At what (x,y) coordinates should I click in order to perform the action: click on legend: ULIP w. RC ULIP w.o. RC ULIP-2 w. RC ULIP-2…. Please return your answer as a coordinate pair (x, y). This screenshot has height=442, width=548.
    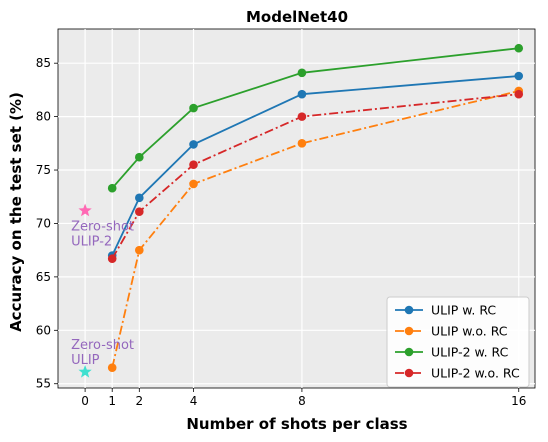
    Looking at the image, I should click on (458, 342).